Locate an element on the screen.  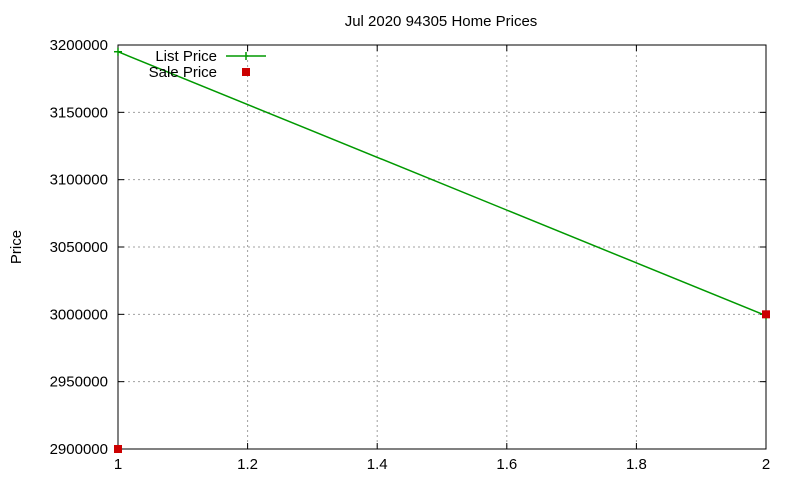
x-tick-label: 2 is located at coordinates (766, 464).